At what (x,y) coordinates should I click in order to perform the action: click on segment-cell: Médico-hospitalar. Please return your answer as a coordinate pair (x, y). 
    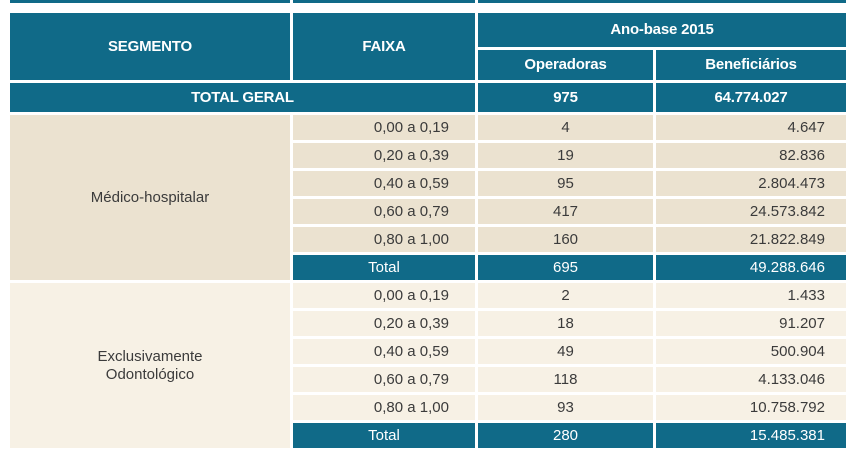
    Looking at the image, I should click on (150, 197).